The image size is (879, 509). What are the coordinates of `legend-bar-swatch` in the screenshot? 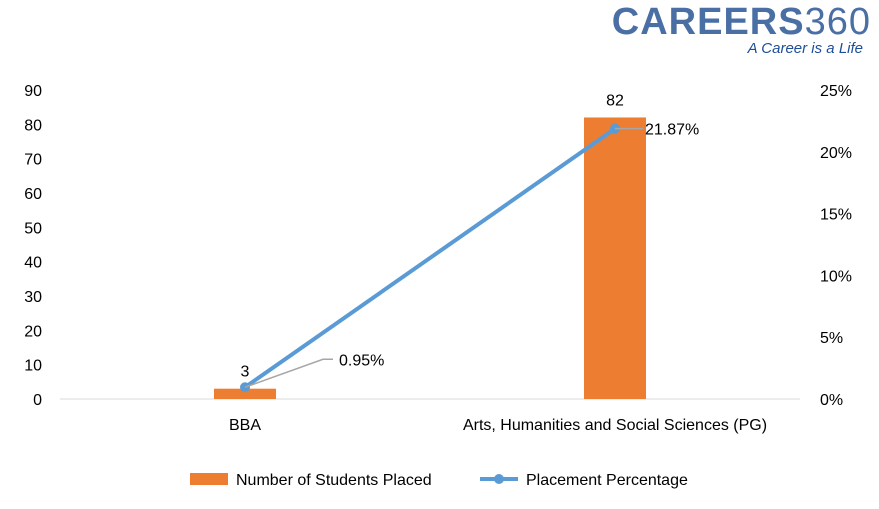 It's located at (209, 479).